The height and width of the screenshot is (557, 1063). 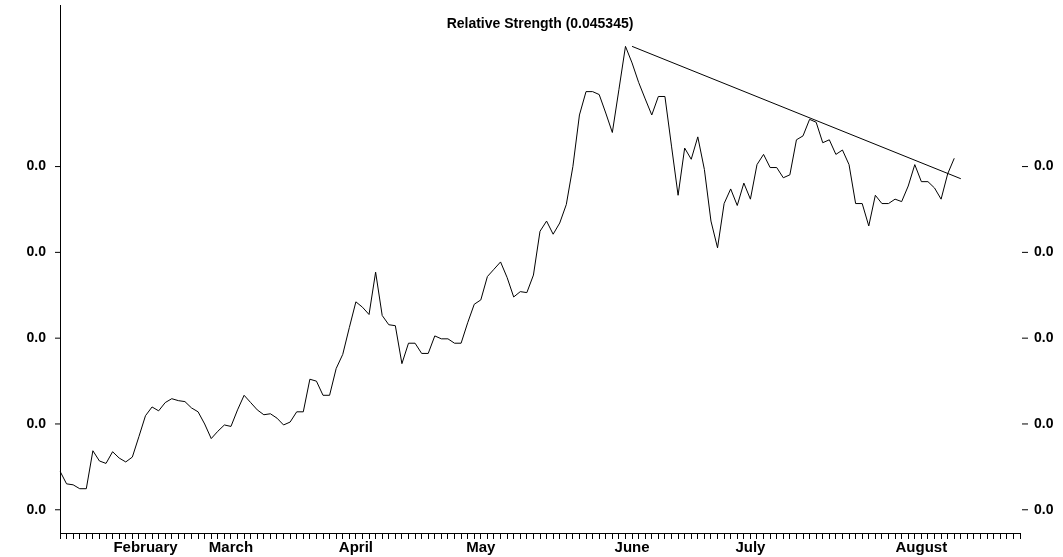 What do you see at coordinates (540, 22) in the screenshot?
I see `chart-title: Relative Strength (0.045345)` at bounding box center [540, 22].